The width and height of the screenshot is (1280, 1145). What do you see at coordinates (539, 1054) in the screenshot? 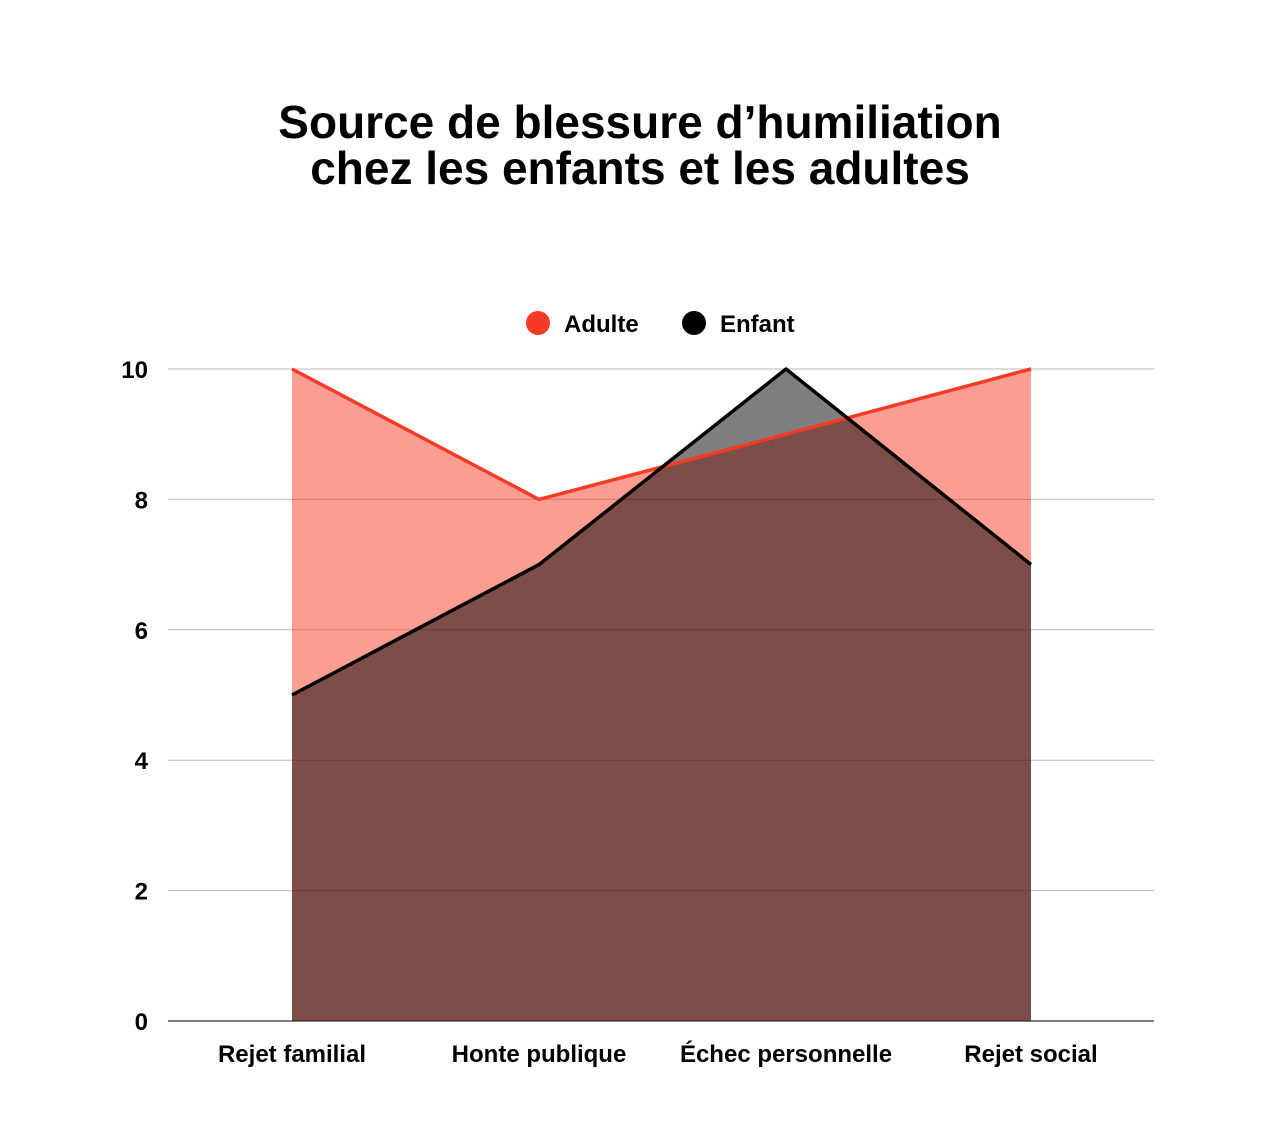
I see `x-category-label: Honte publique` at bounding box center [539, 1054].